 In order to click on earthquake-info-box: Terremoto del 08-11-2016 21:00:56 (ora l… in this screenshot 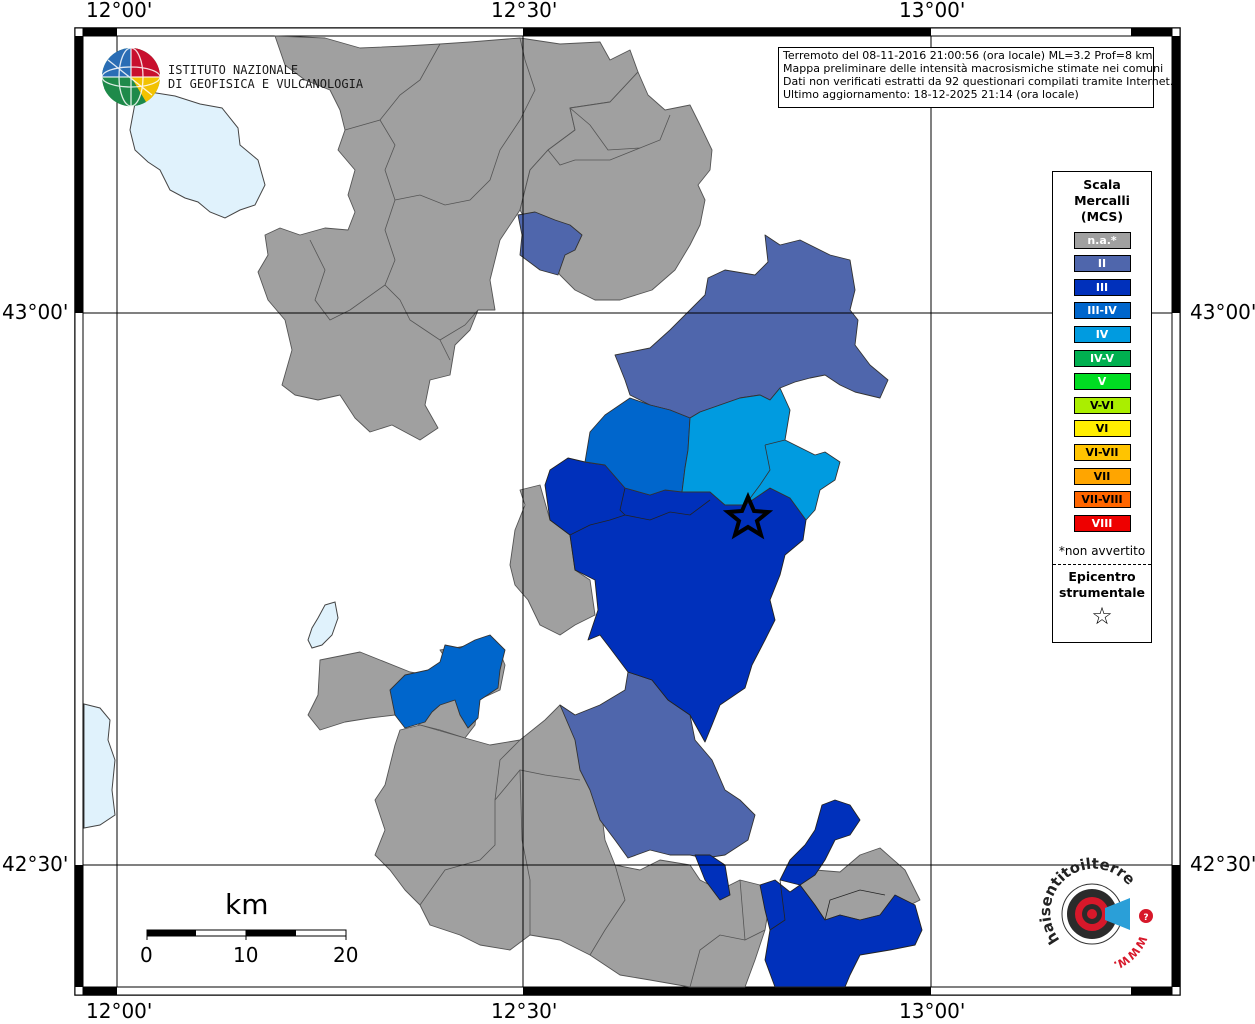, I will do `click(976, 77)`.